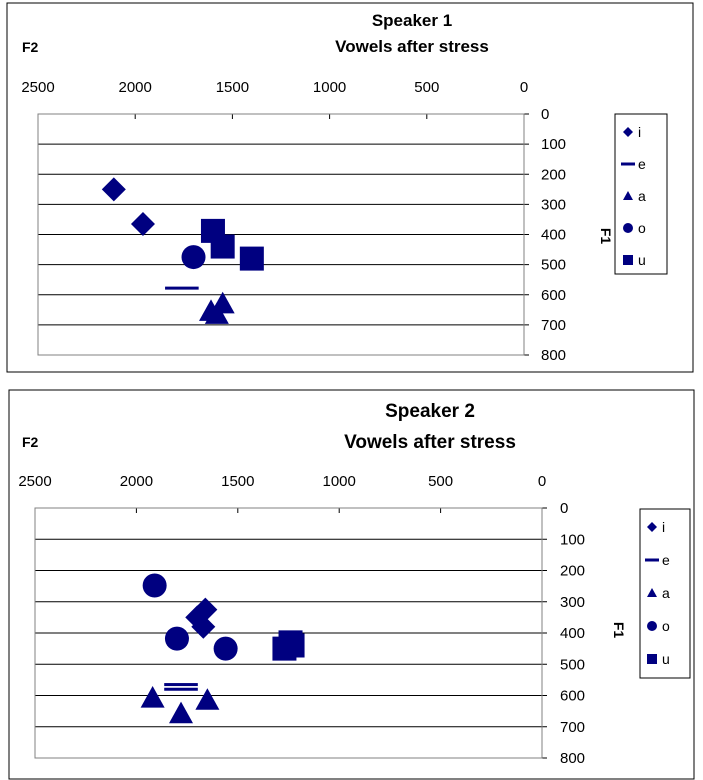  Describe the element at coordinates (412, 20) in the screenshot. I see `chart-title: Speaker 1` at that location.